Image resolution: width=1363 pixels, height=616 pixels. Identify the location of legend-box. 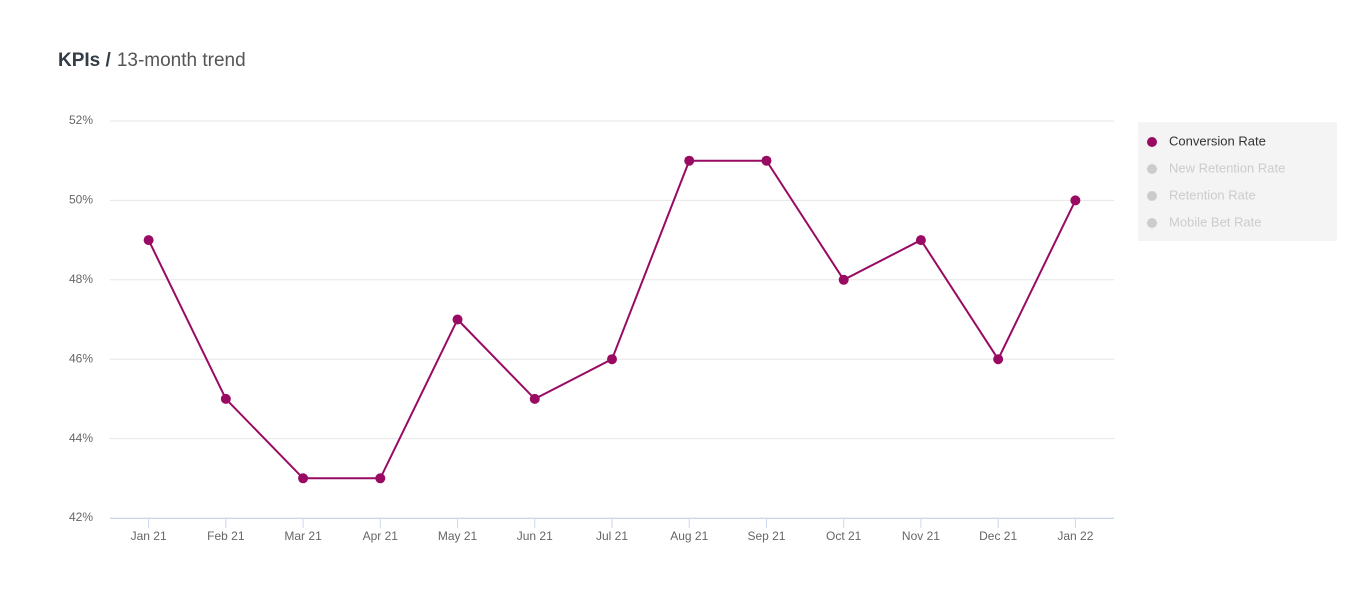
(1237, 181).